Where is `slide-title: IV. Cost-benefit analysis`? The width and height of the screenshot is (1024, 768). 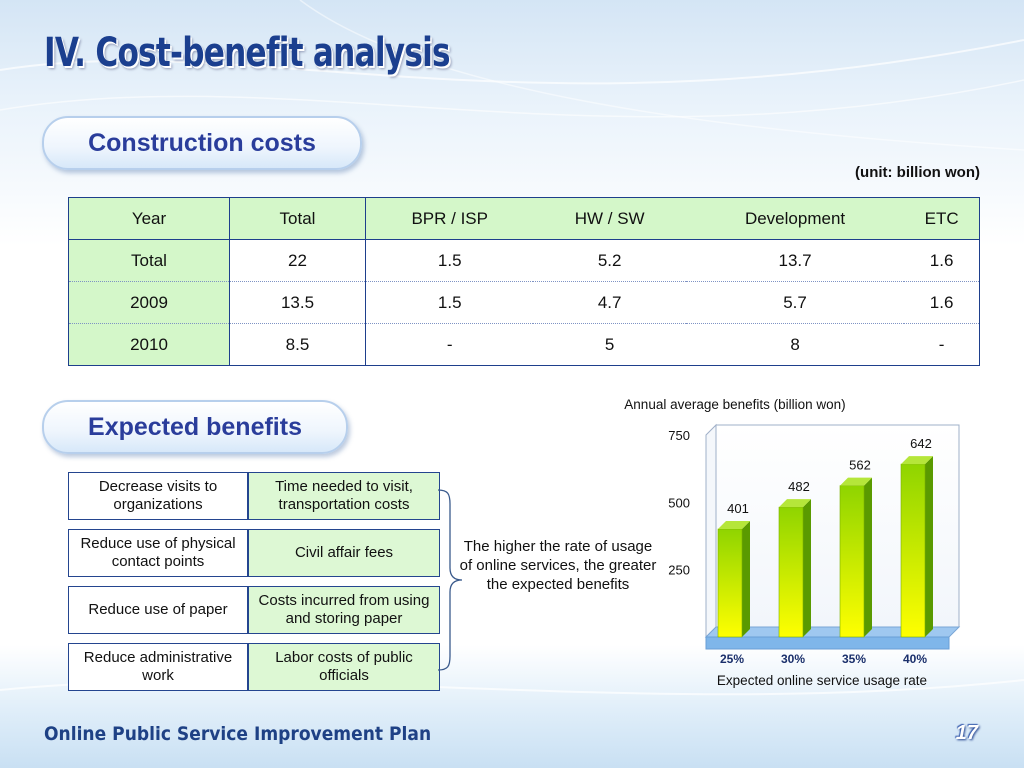
slide-title: IV. Cost-benefit analysis is located at coordinates (247, 53).